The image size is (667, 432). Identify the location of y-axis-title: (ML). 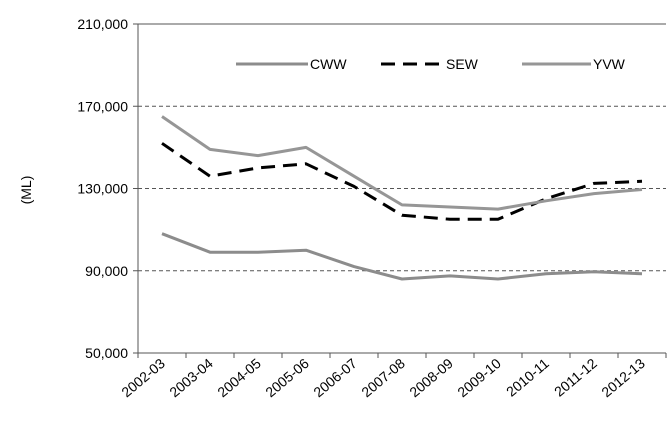
(26, 190).